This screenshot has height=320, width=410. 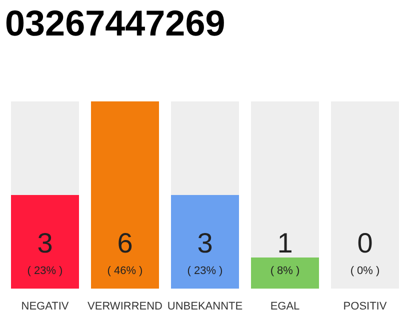 I want to click on data-label: 6, so click(x=125, y=243).